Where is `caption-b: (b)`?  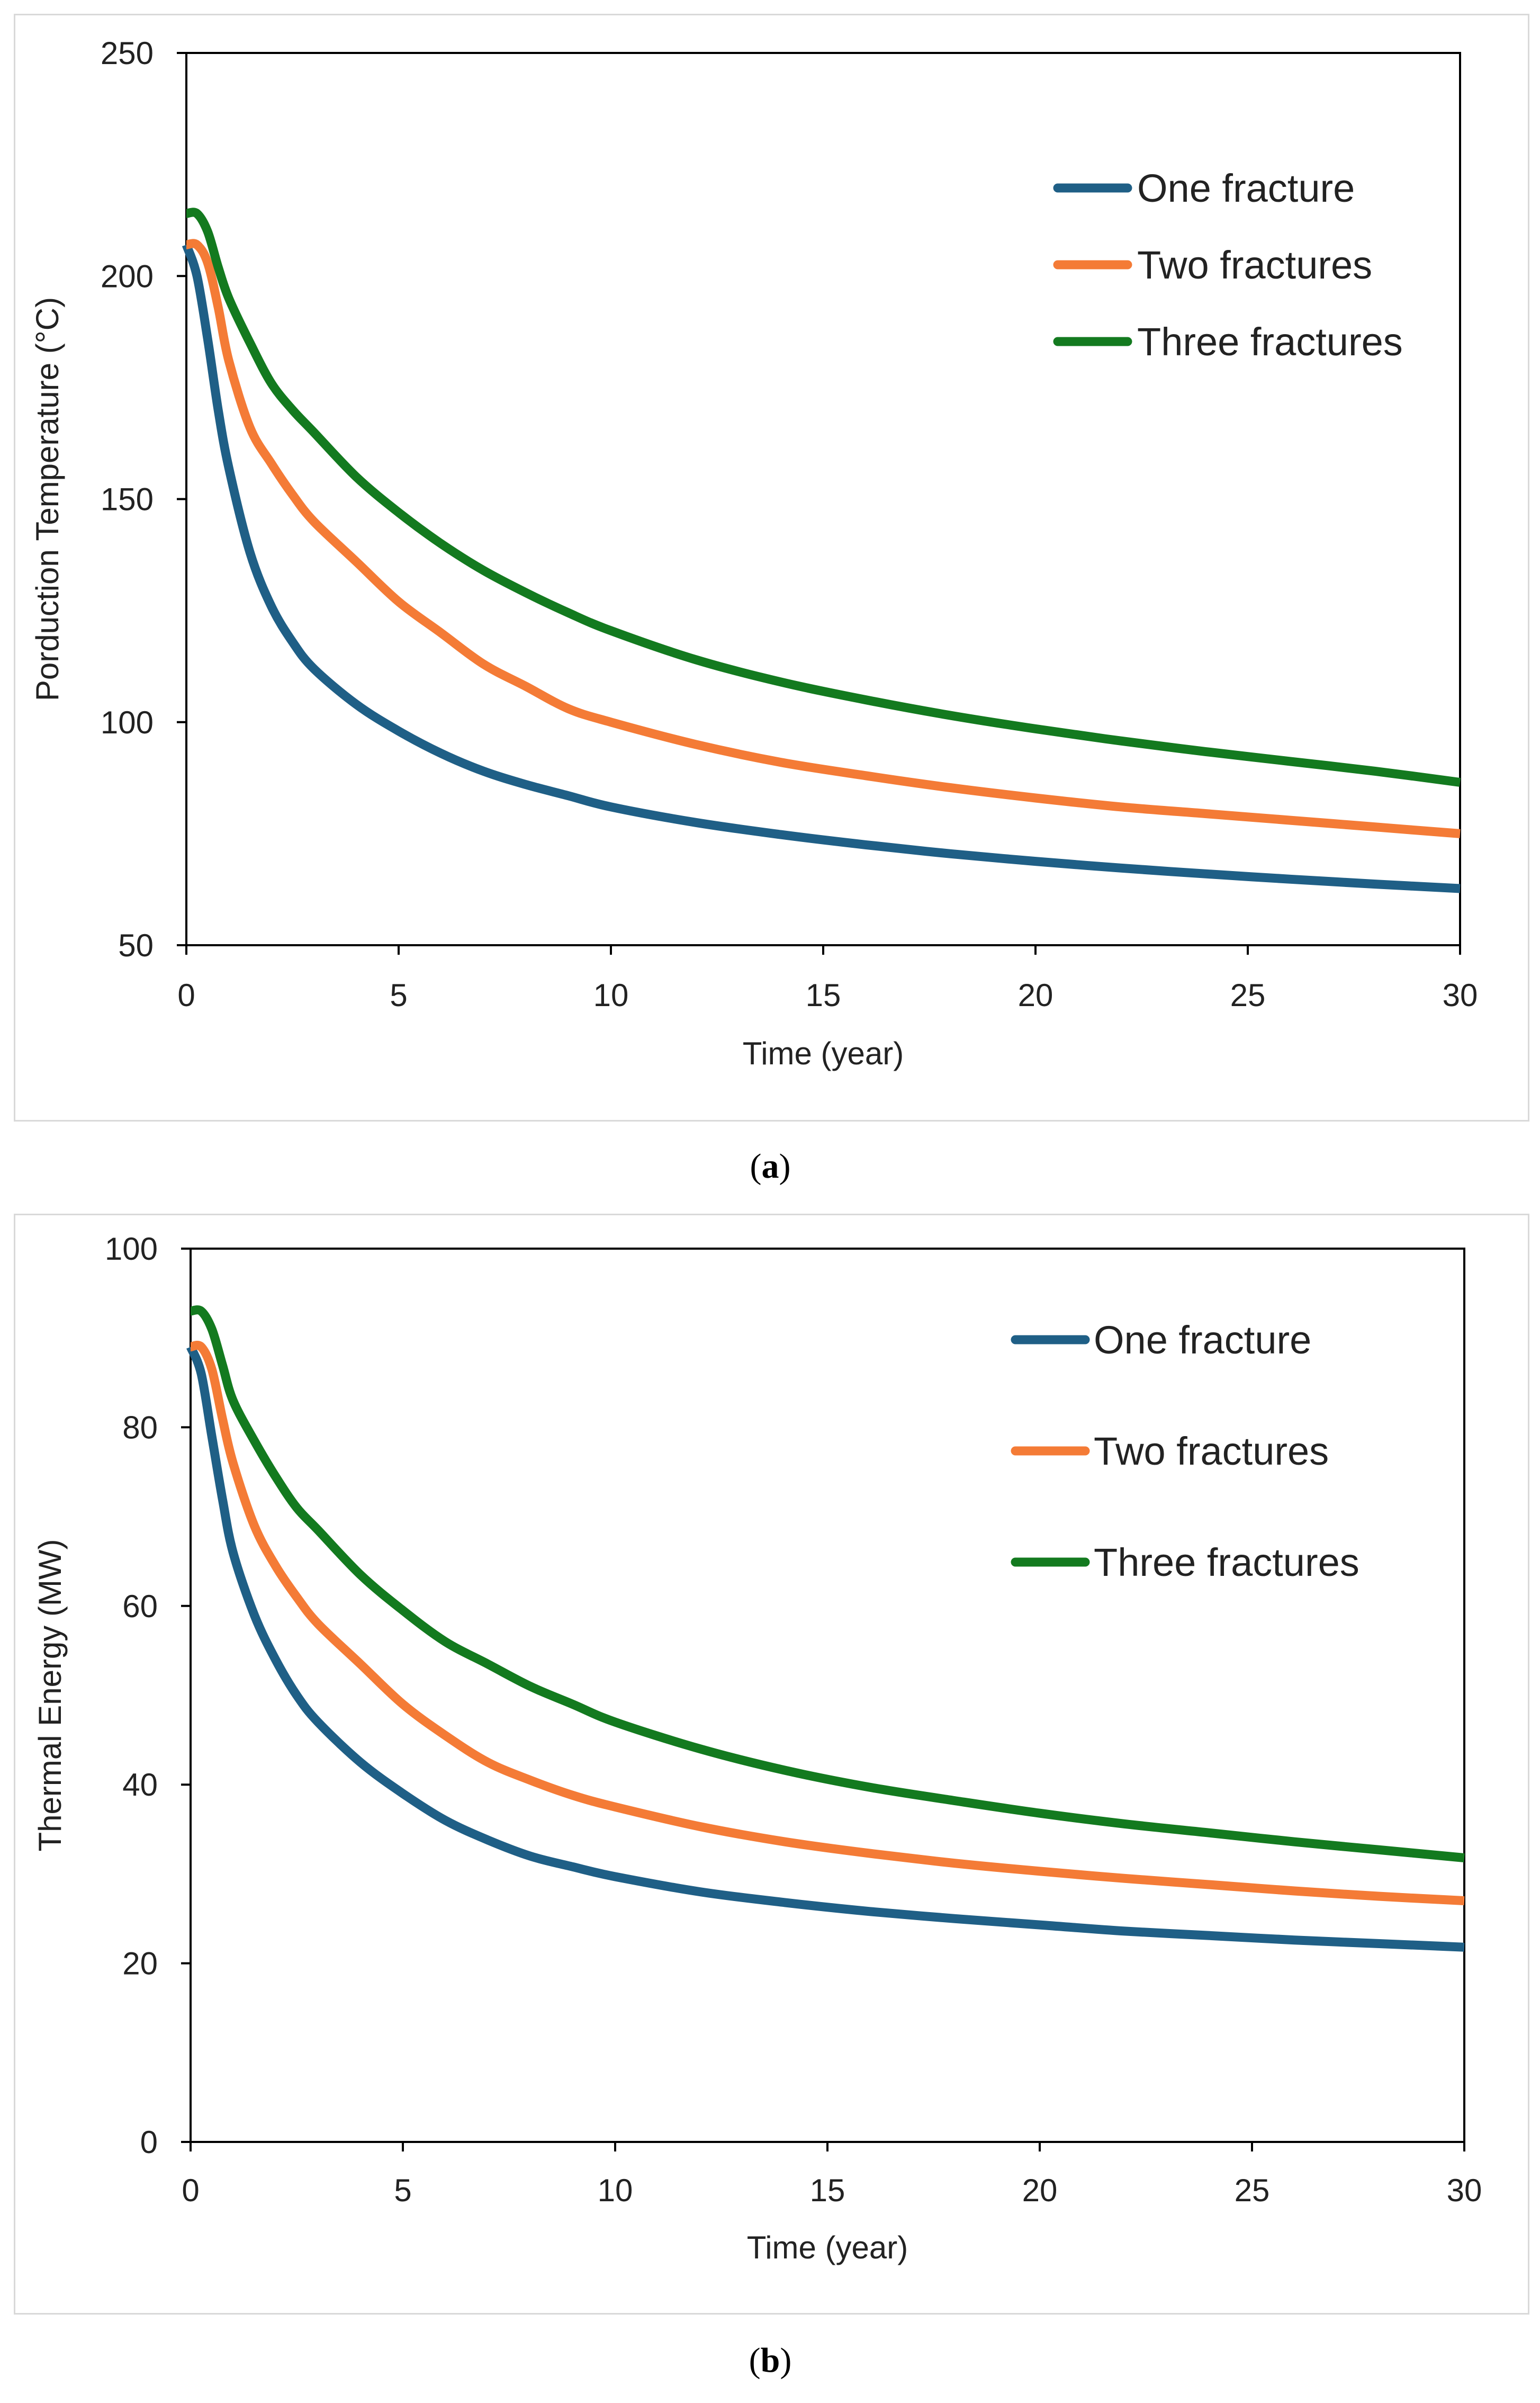 caption-b: (b) is located at coordinates (770, 2361).